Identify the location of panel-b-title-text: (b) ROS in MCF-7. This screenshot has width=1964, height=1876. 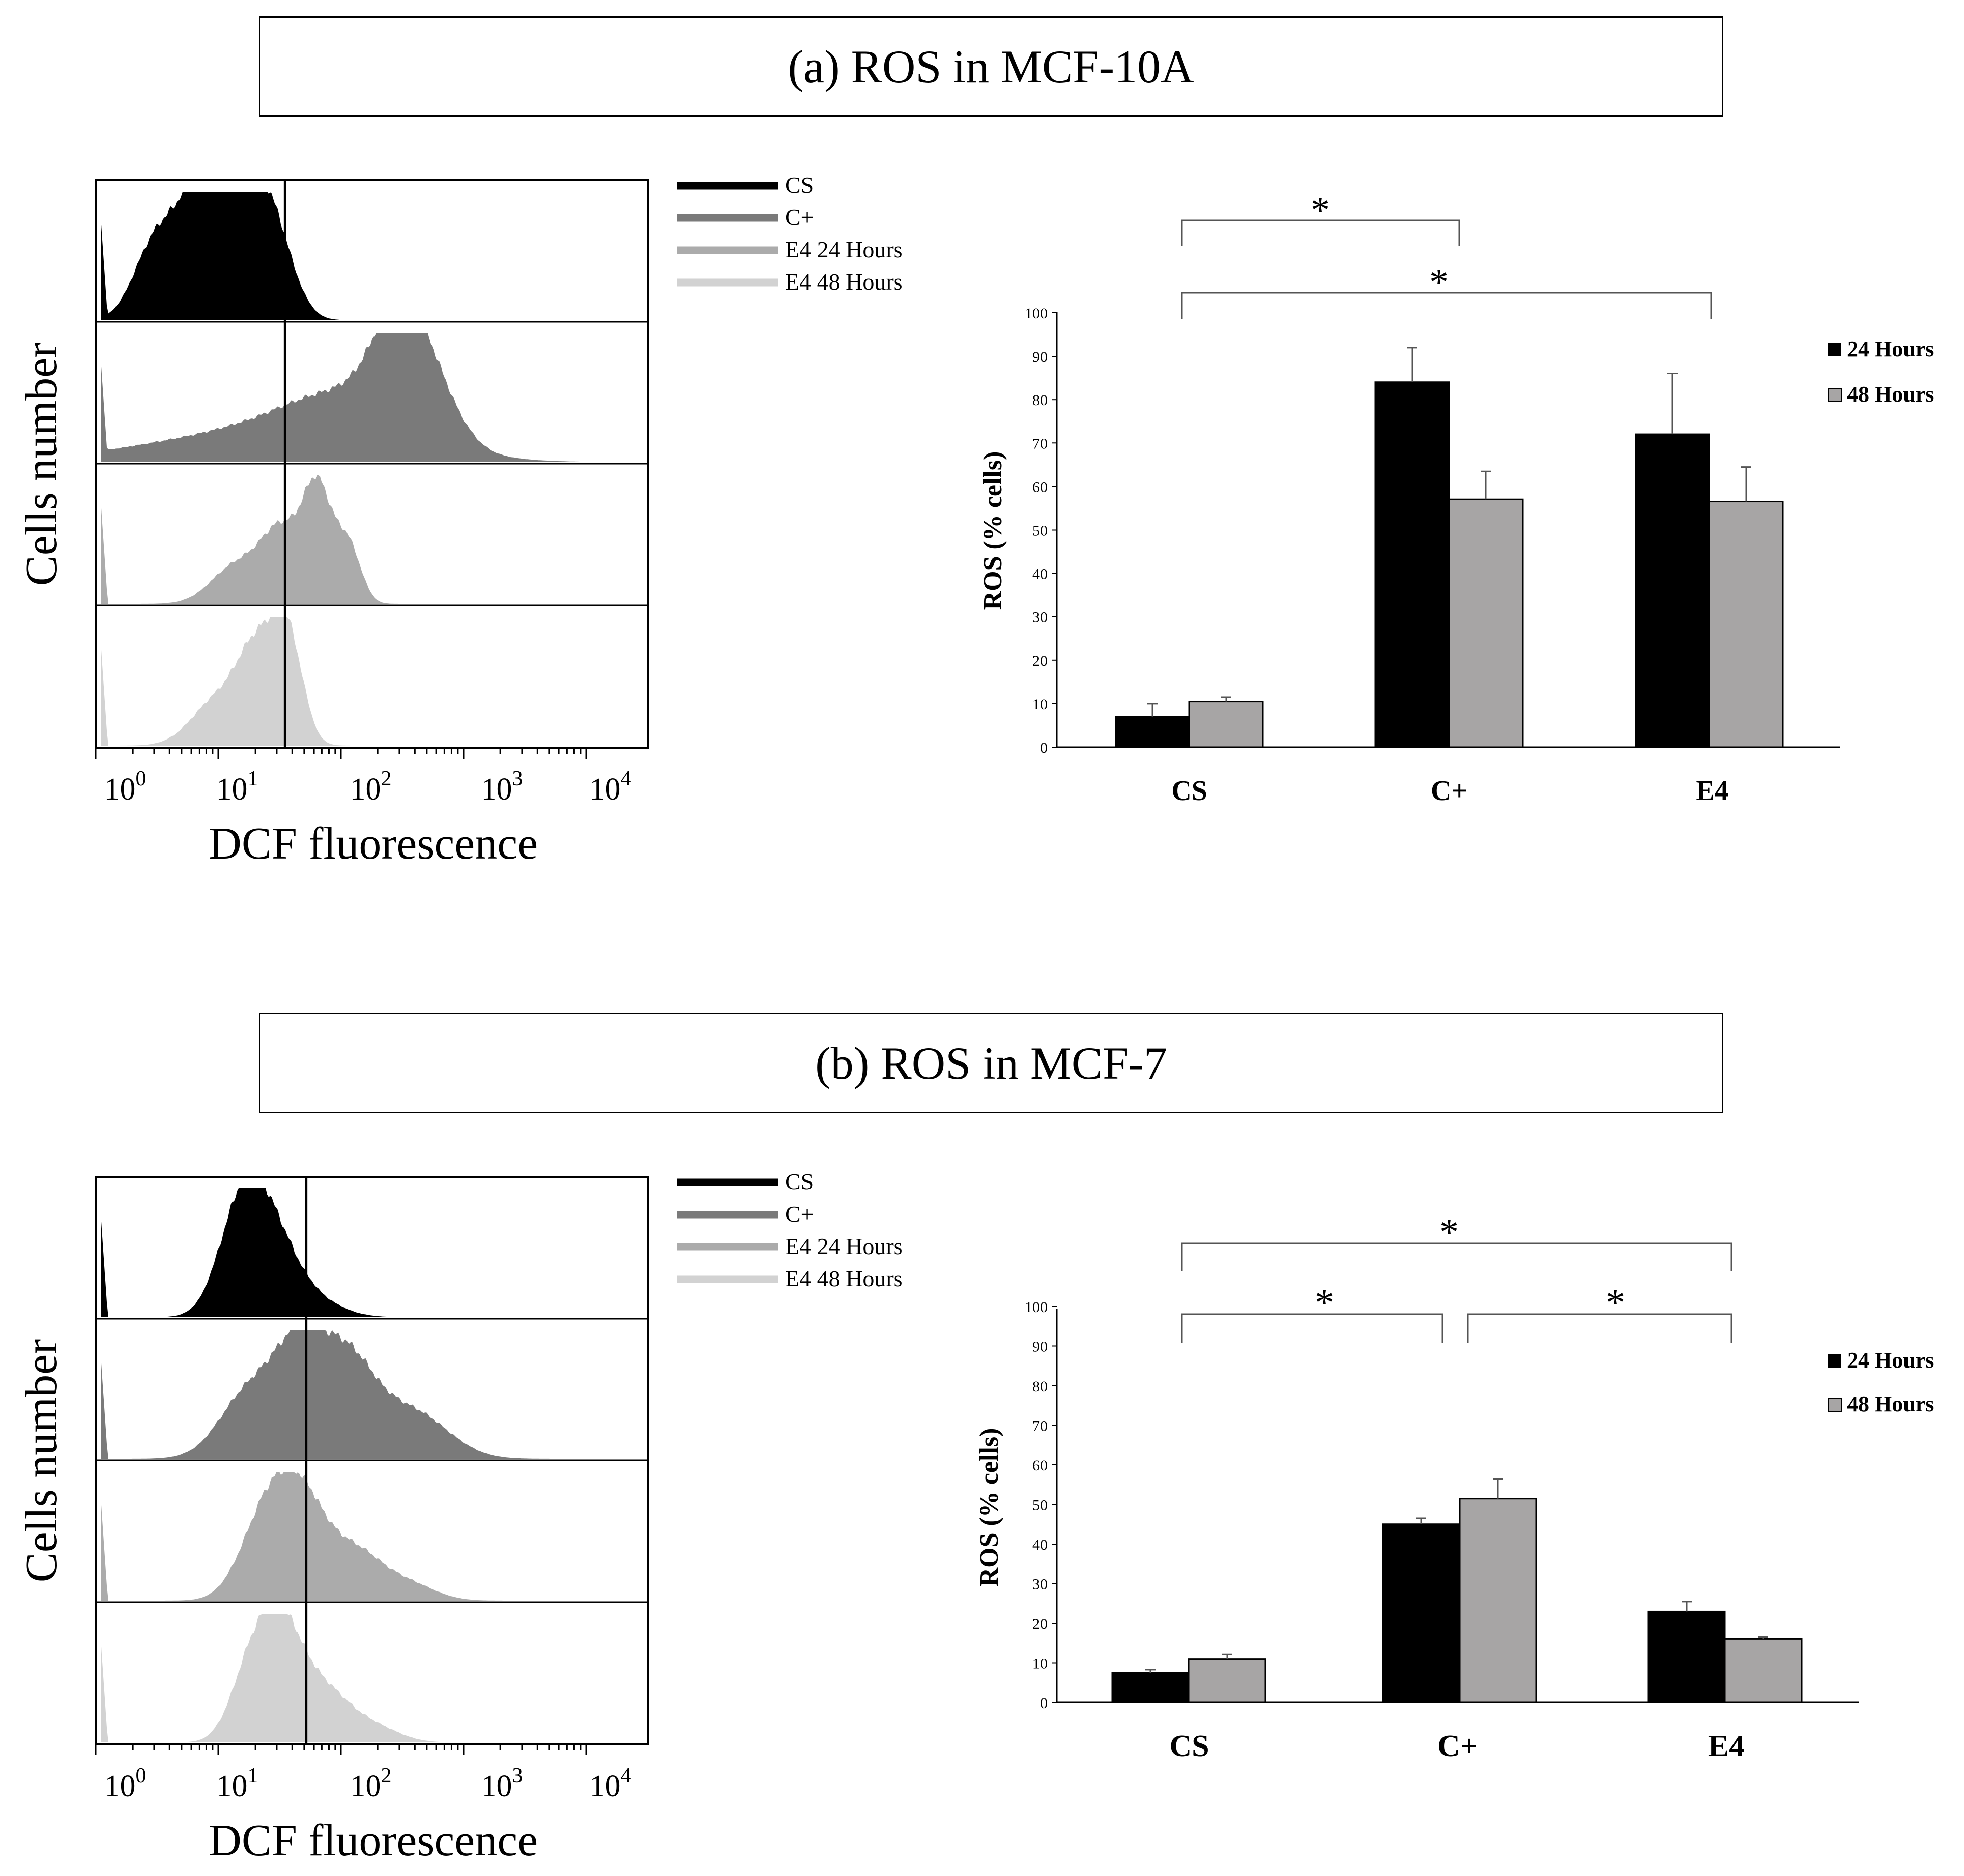
(991, 1063).